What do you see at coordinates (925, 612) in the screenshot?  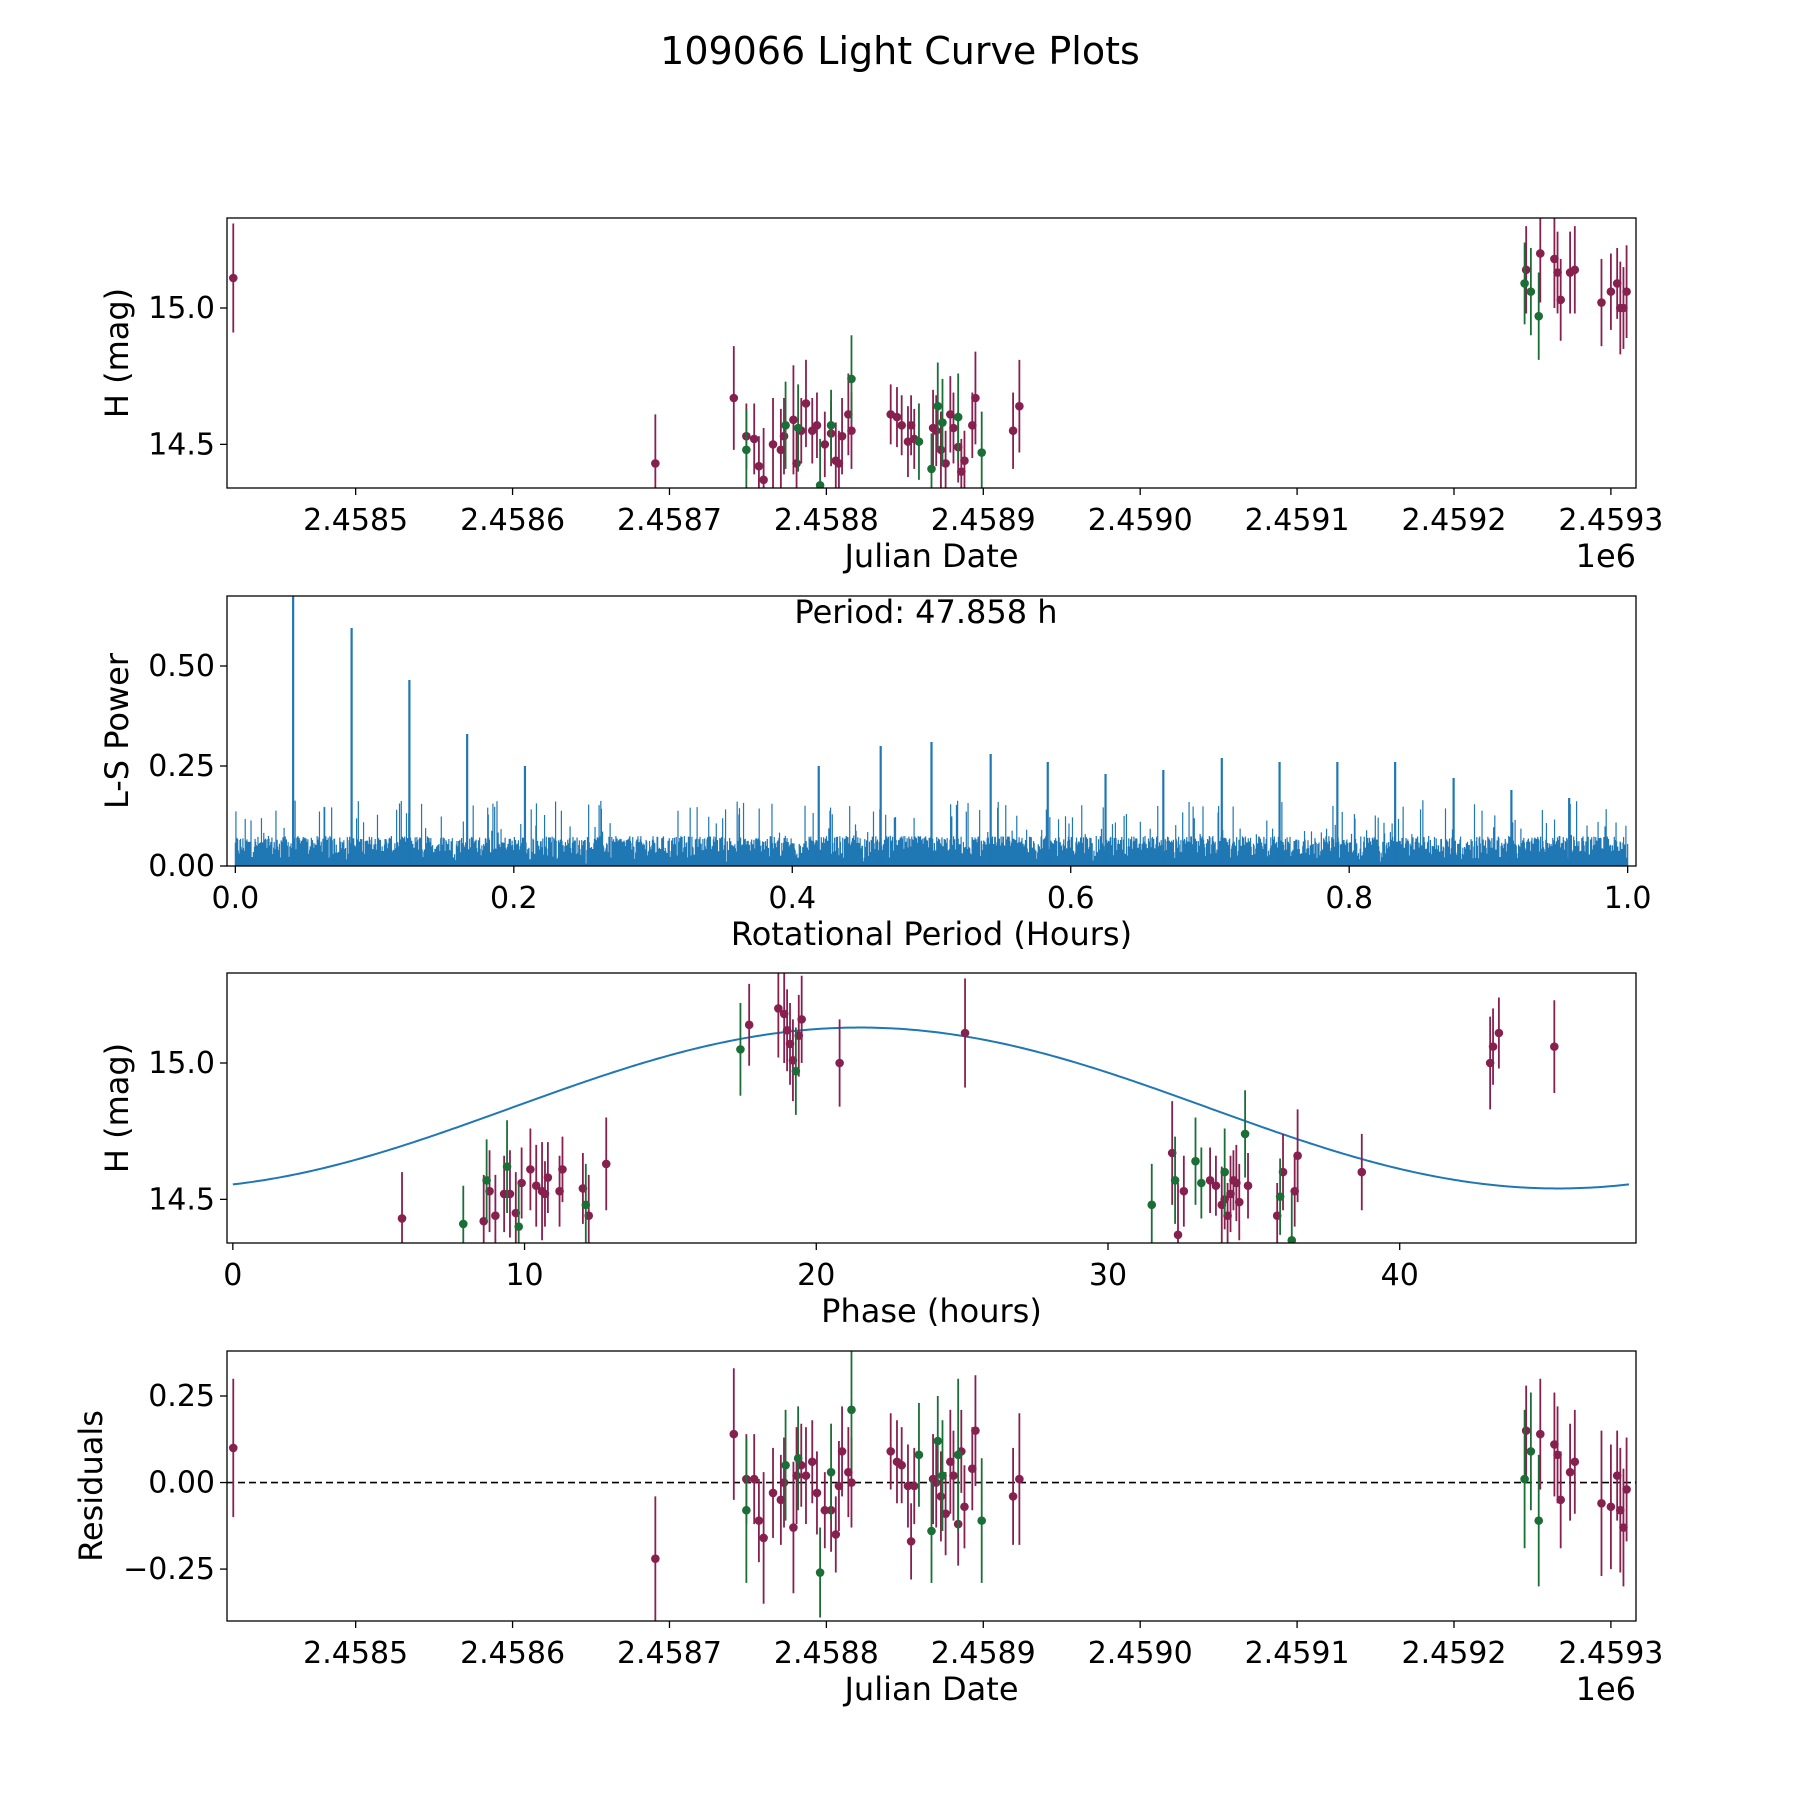 I see `period-annotation: Period: 47.858 h` at bounding box center [925, 612].